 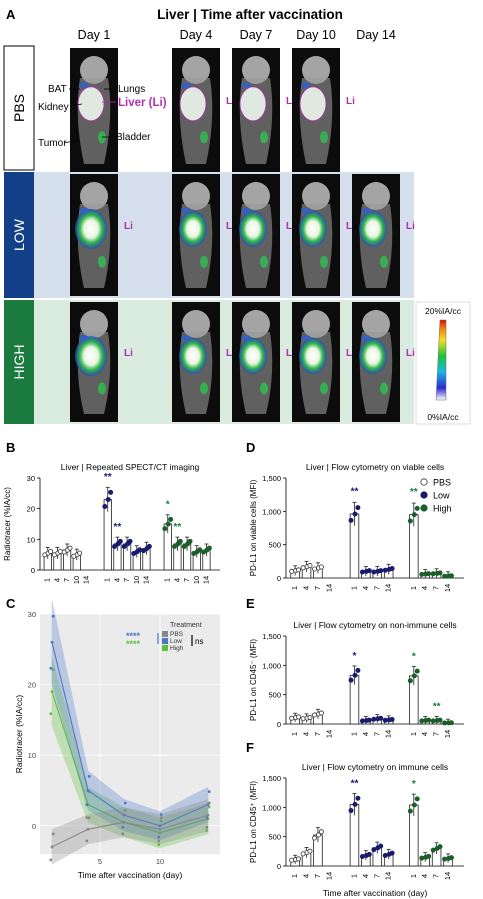 What do you see at coordinates (19, 362) in the screenshot?
I see `row-label-box-high` at bounding box center [19, 362].